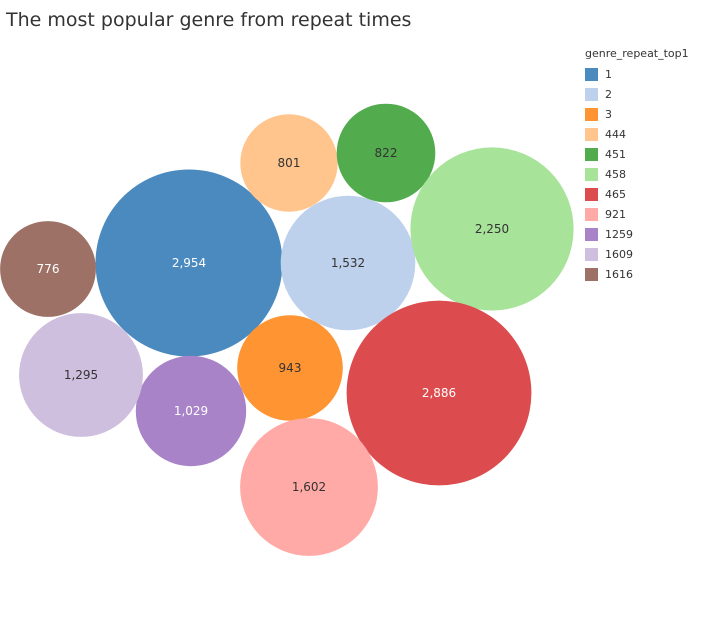  I want to click on legend-label-1259: 1259, so click(619, 234).